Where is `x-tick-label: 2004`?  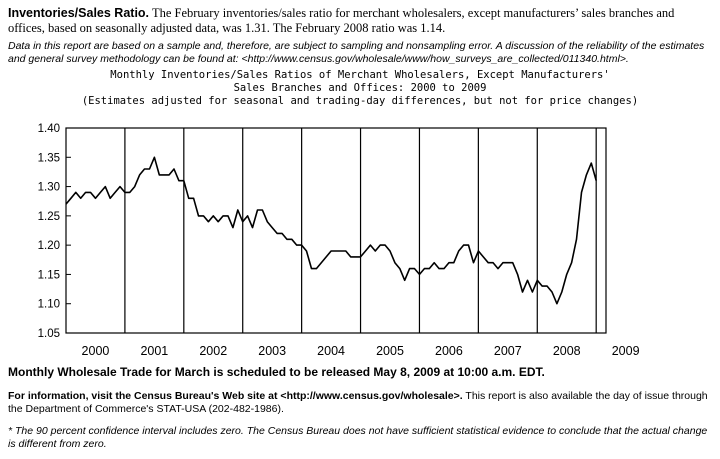 x-tick-label: 2004 is located at coordinates (331, 351).